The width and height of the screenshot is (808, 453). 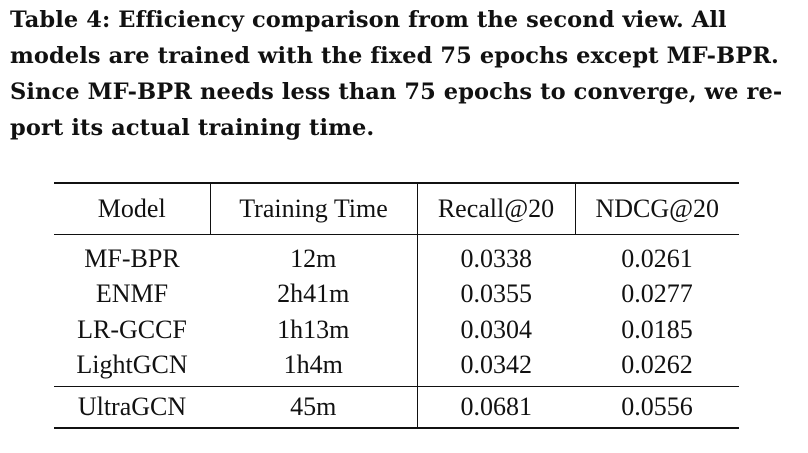 What do you see at coordinates (496, 258) in the screenshot?
I see `cell-recall: 0.0338` at bounding box center [496, 258].